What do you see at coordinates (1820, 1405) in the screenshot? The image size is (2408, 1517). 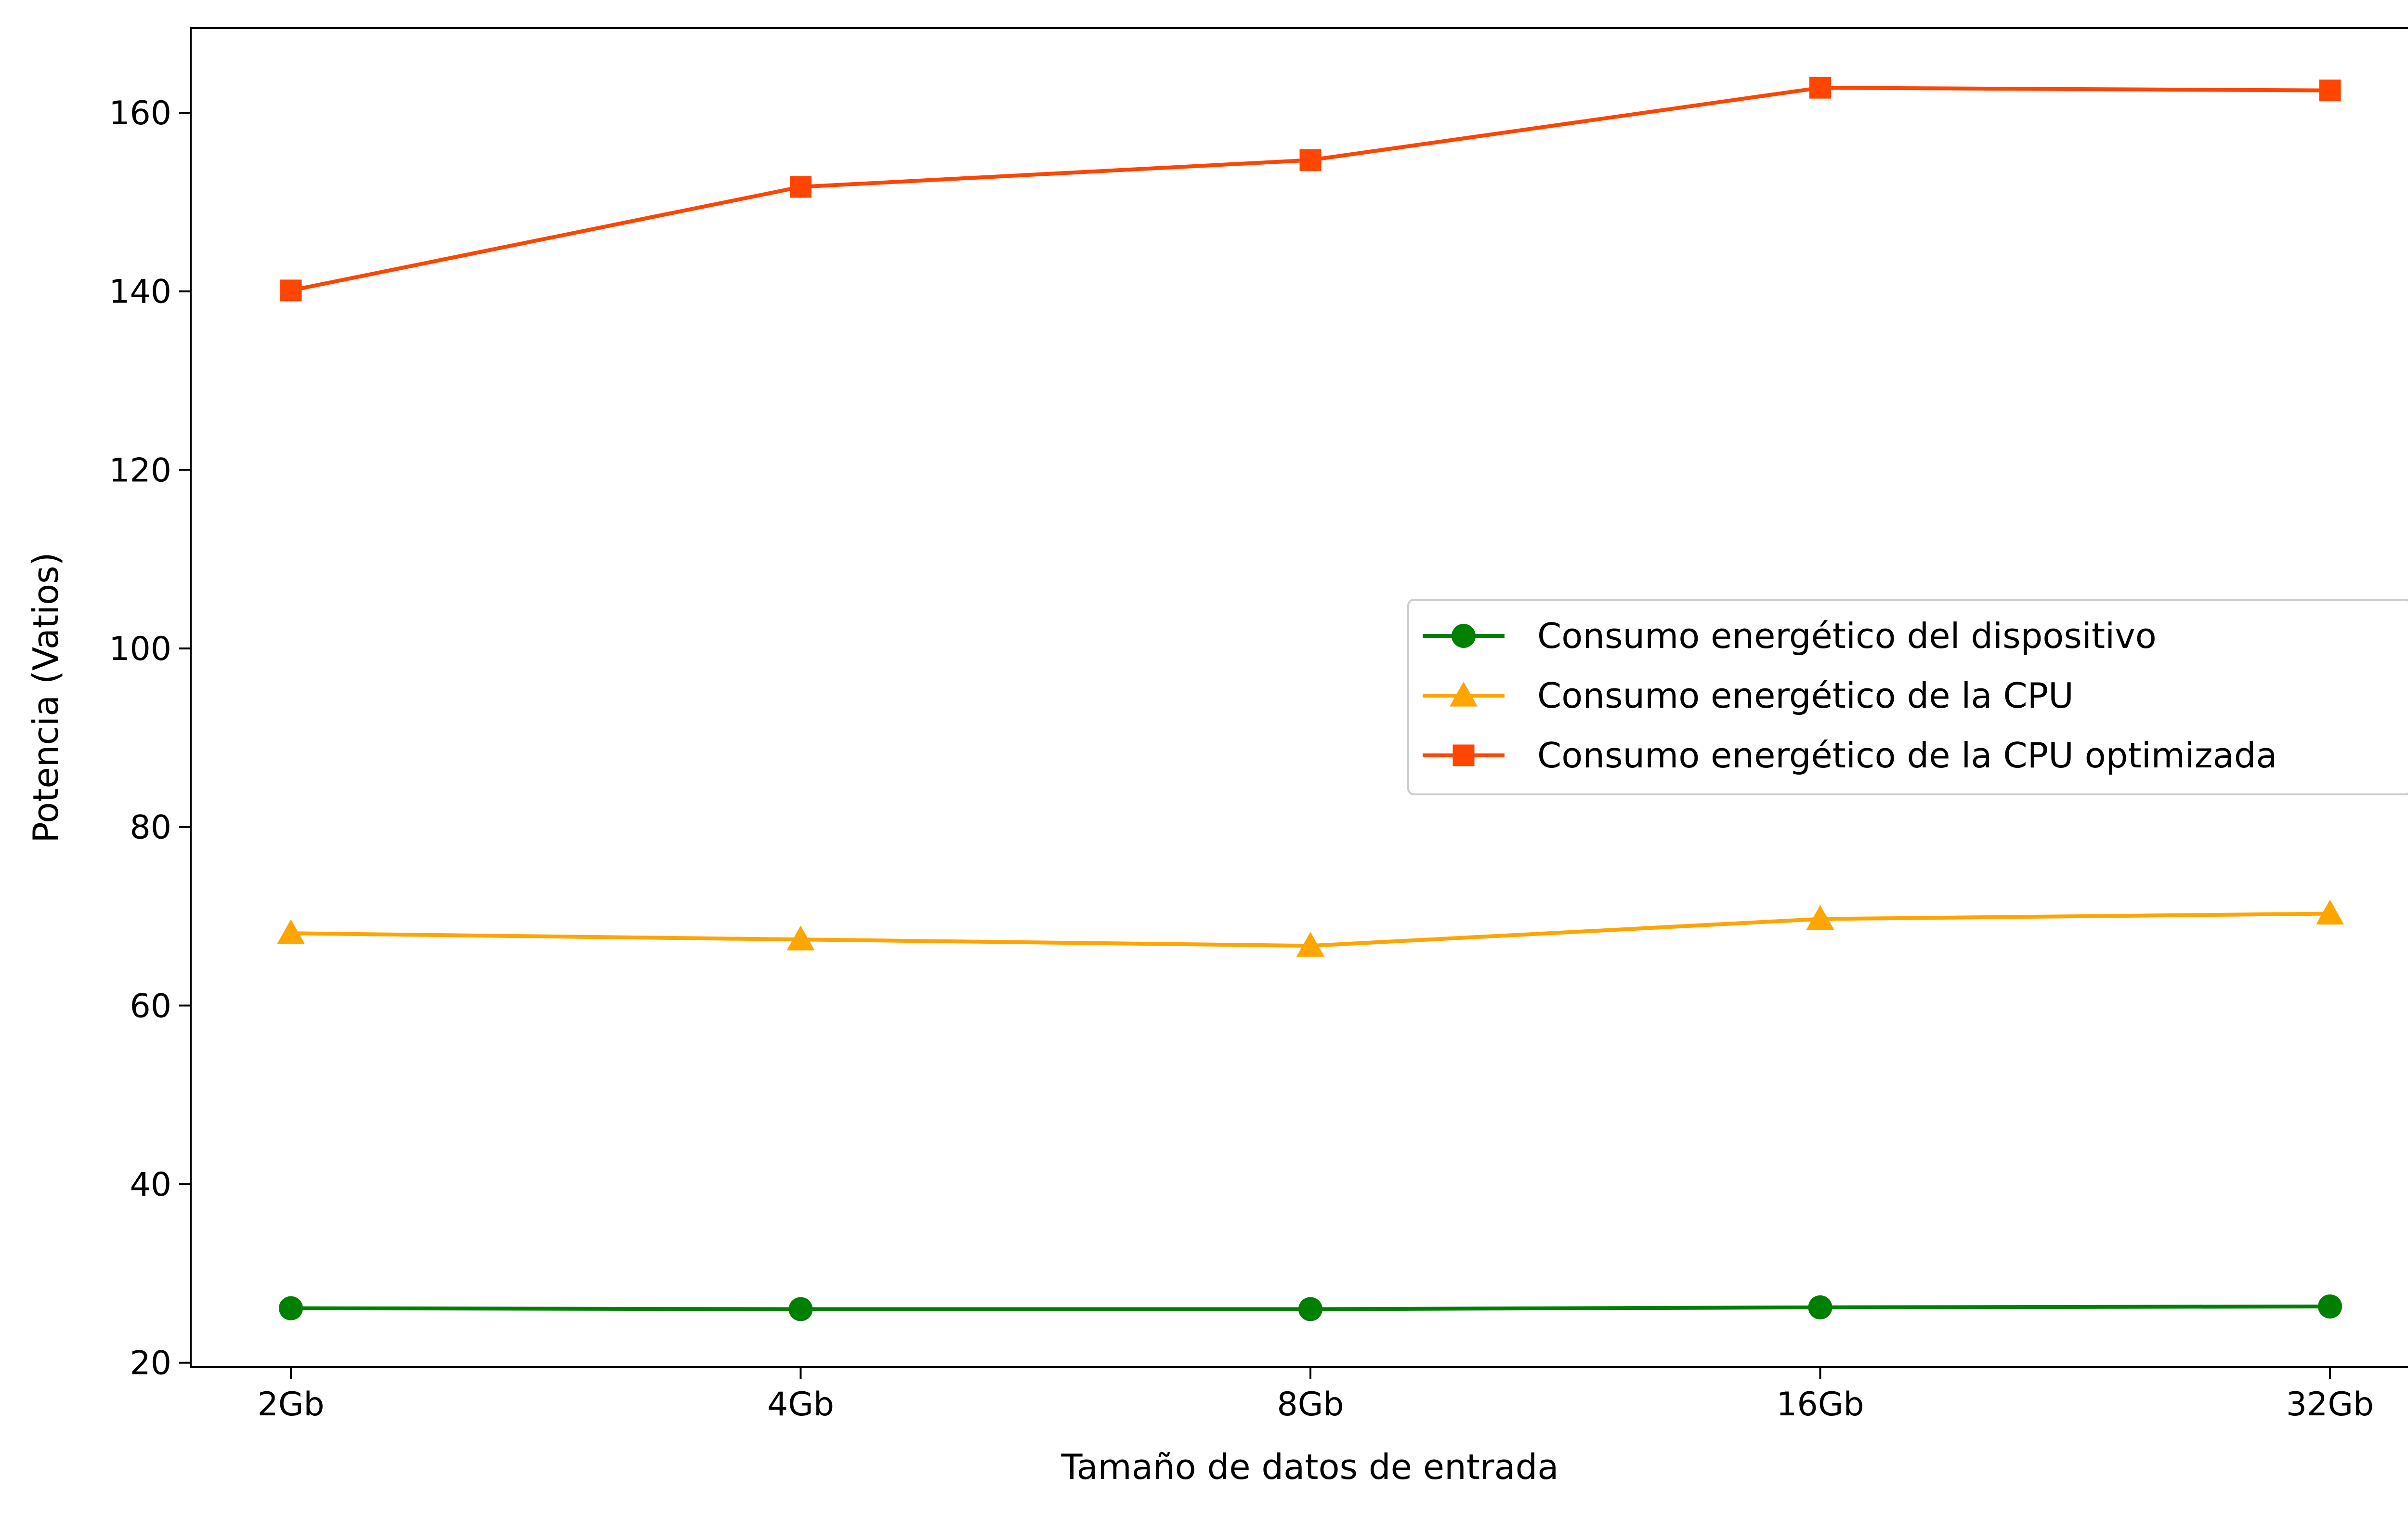 I see `x-tick-label: 16Gb` at bounding box center [1820, 1405].